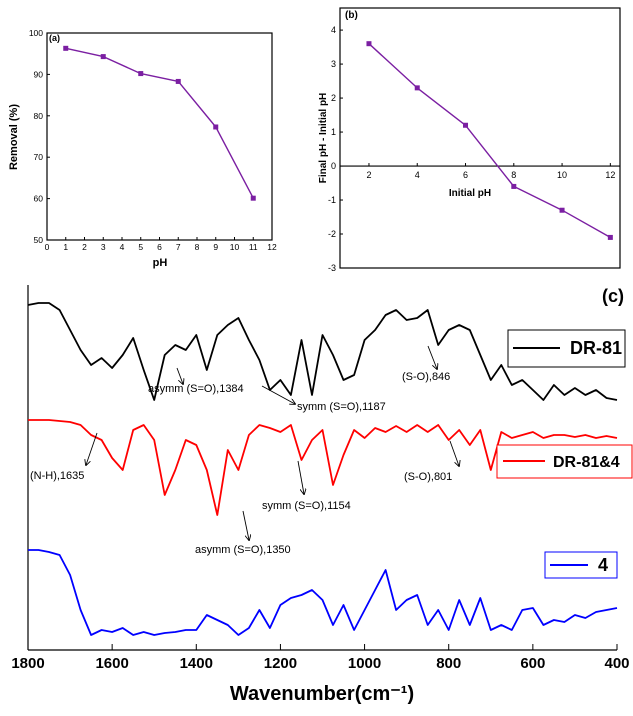 The height and width of the screenshot is (716, 633). What do you see at coordinates (215, 247) in the screenshot?
I see `x-tick-label: 9` at bounding box center [215, 247].